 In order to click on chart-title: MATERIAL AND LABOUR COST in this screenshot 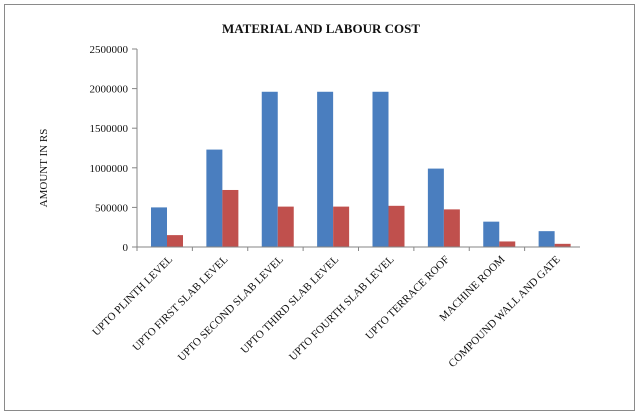, I will do `click(321, 28)`.